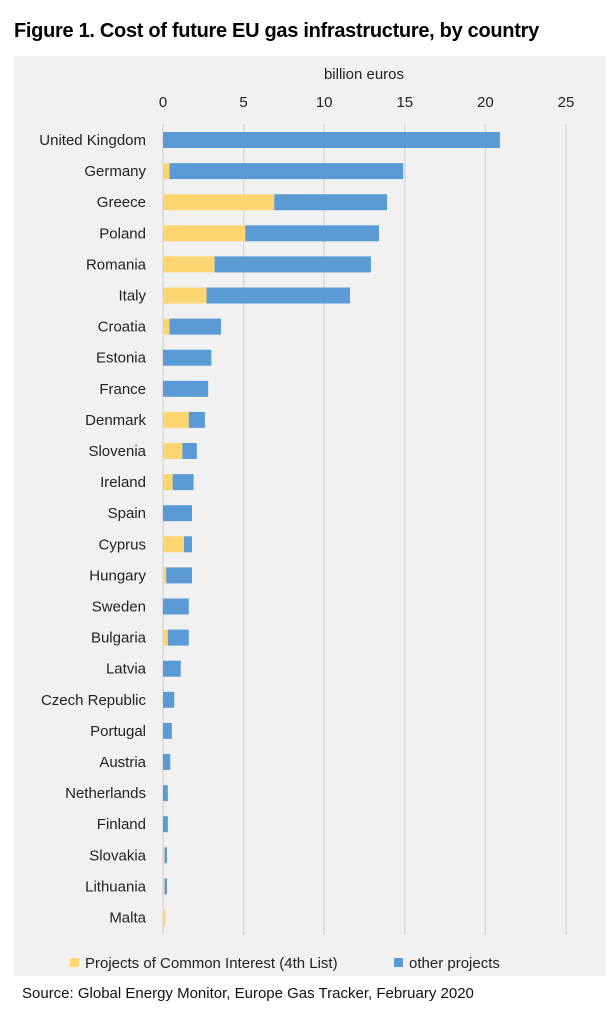  Describe the element at coordinates (121, 202) in the screenshot. I see `category-label: Greece` at that location.